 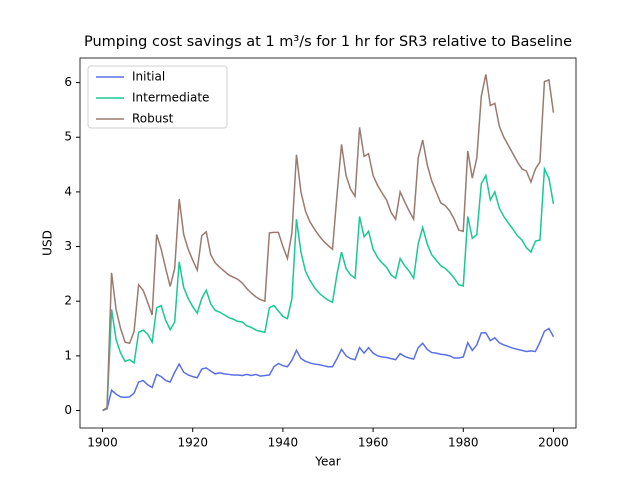 I want to click on series-line, so click(x=328, y=369).